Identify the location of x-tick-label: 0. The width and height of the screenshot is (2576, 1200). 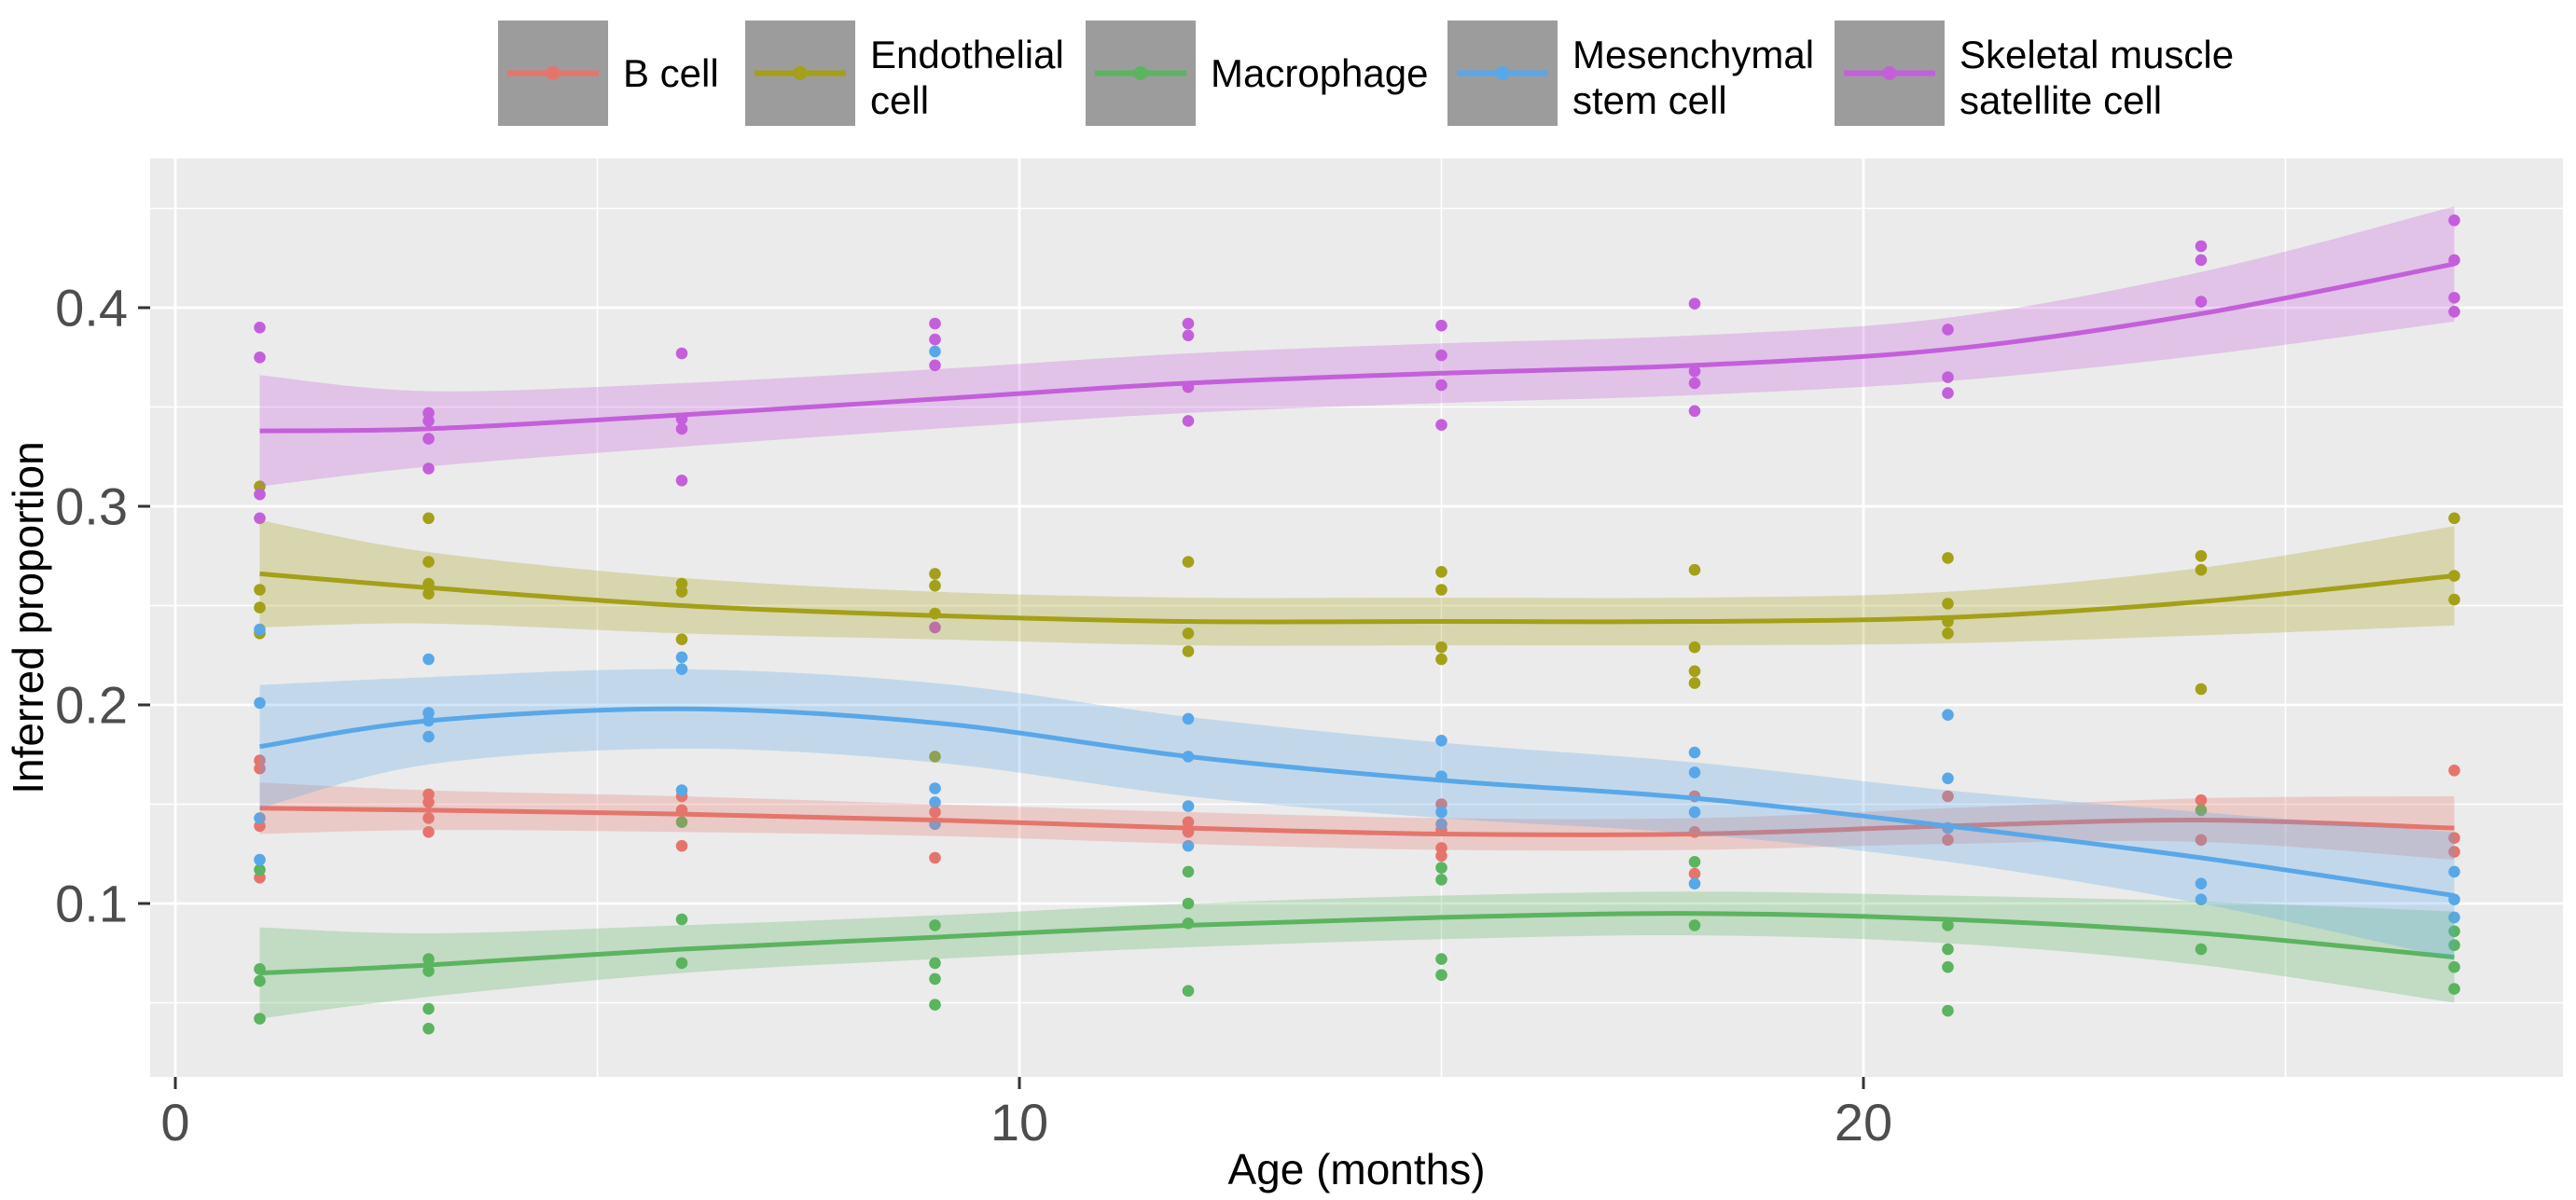
(174, 1122).